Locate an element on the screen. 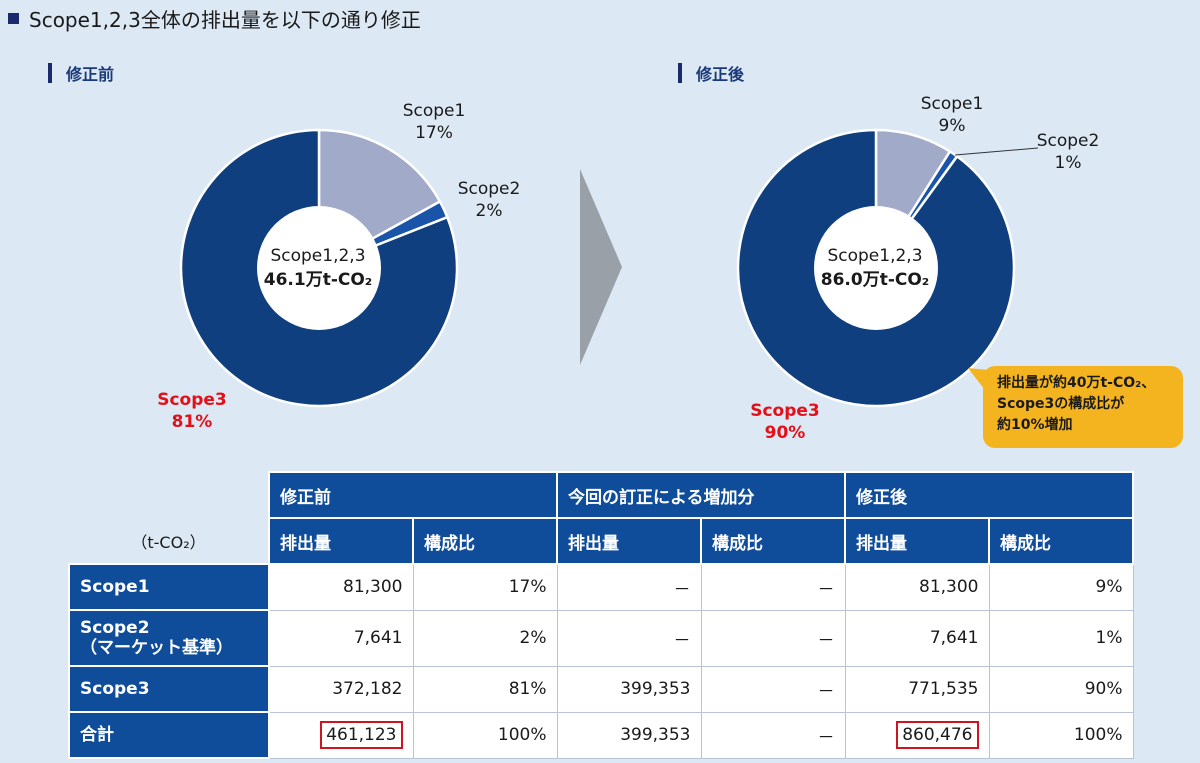 The height and width of the screenshot is (763, 1200). table-cell: 372,182 is located at coordinates (341, 689).